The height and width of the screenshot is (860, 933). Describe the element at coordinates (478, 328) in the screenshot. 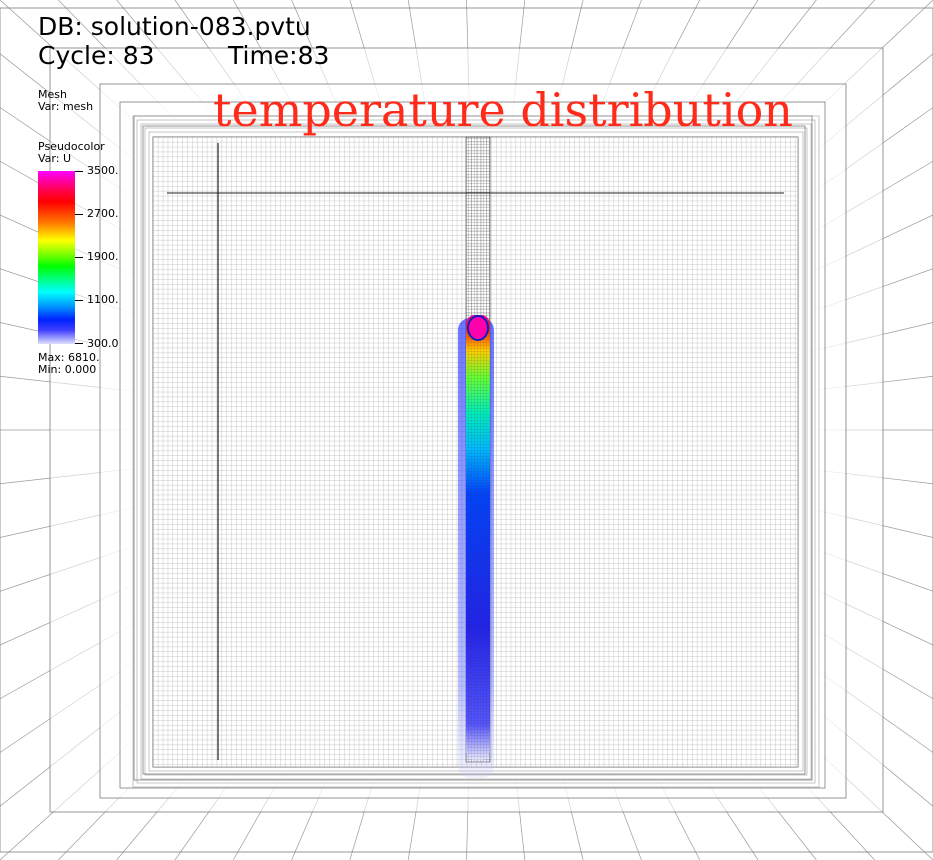

I see `plume-hot-tip` at that location.